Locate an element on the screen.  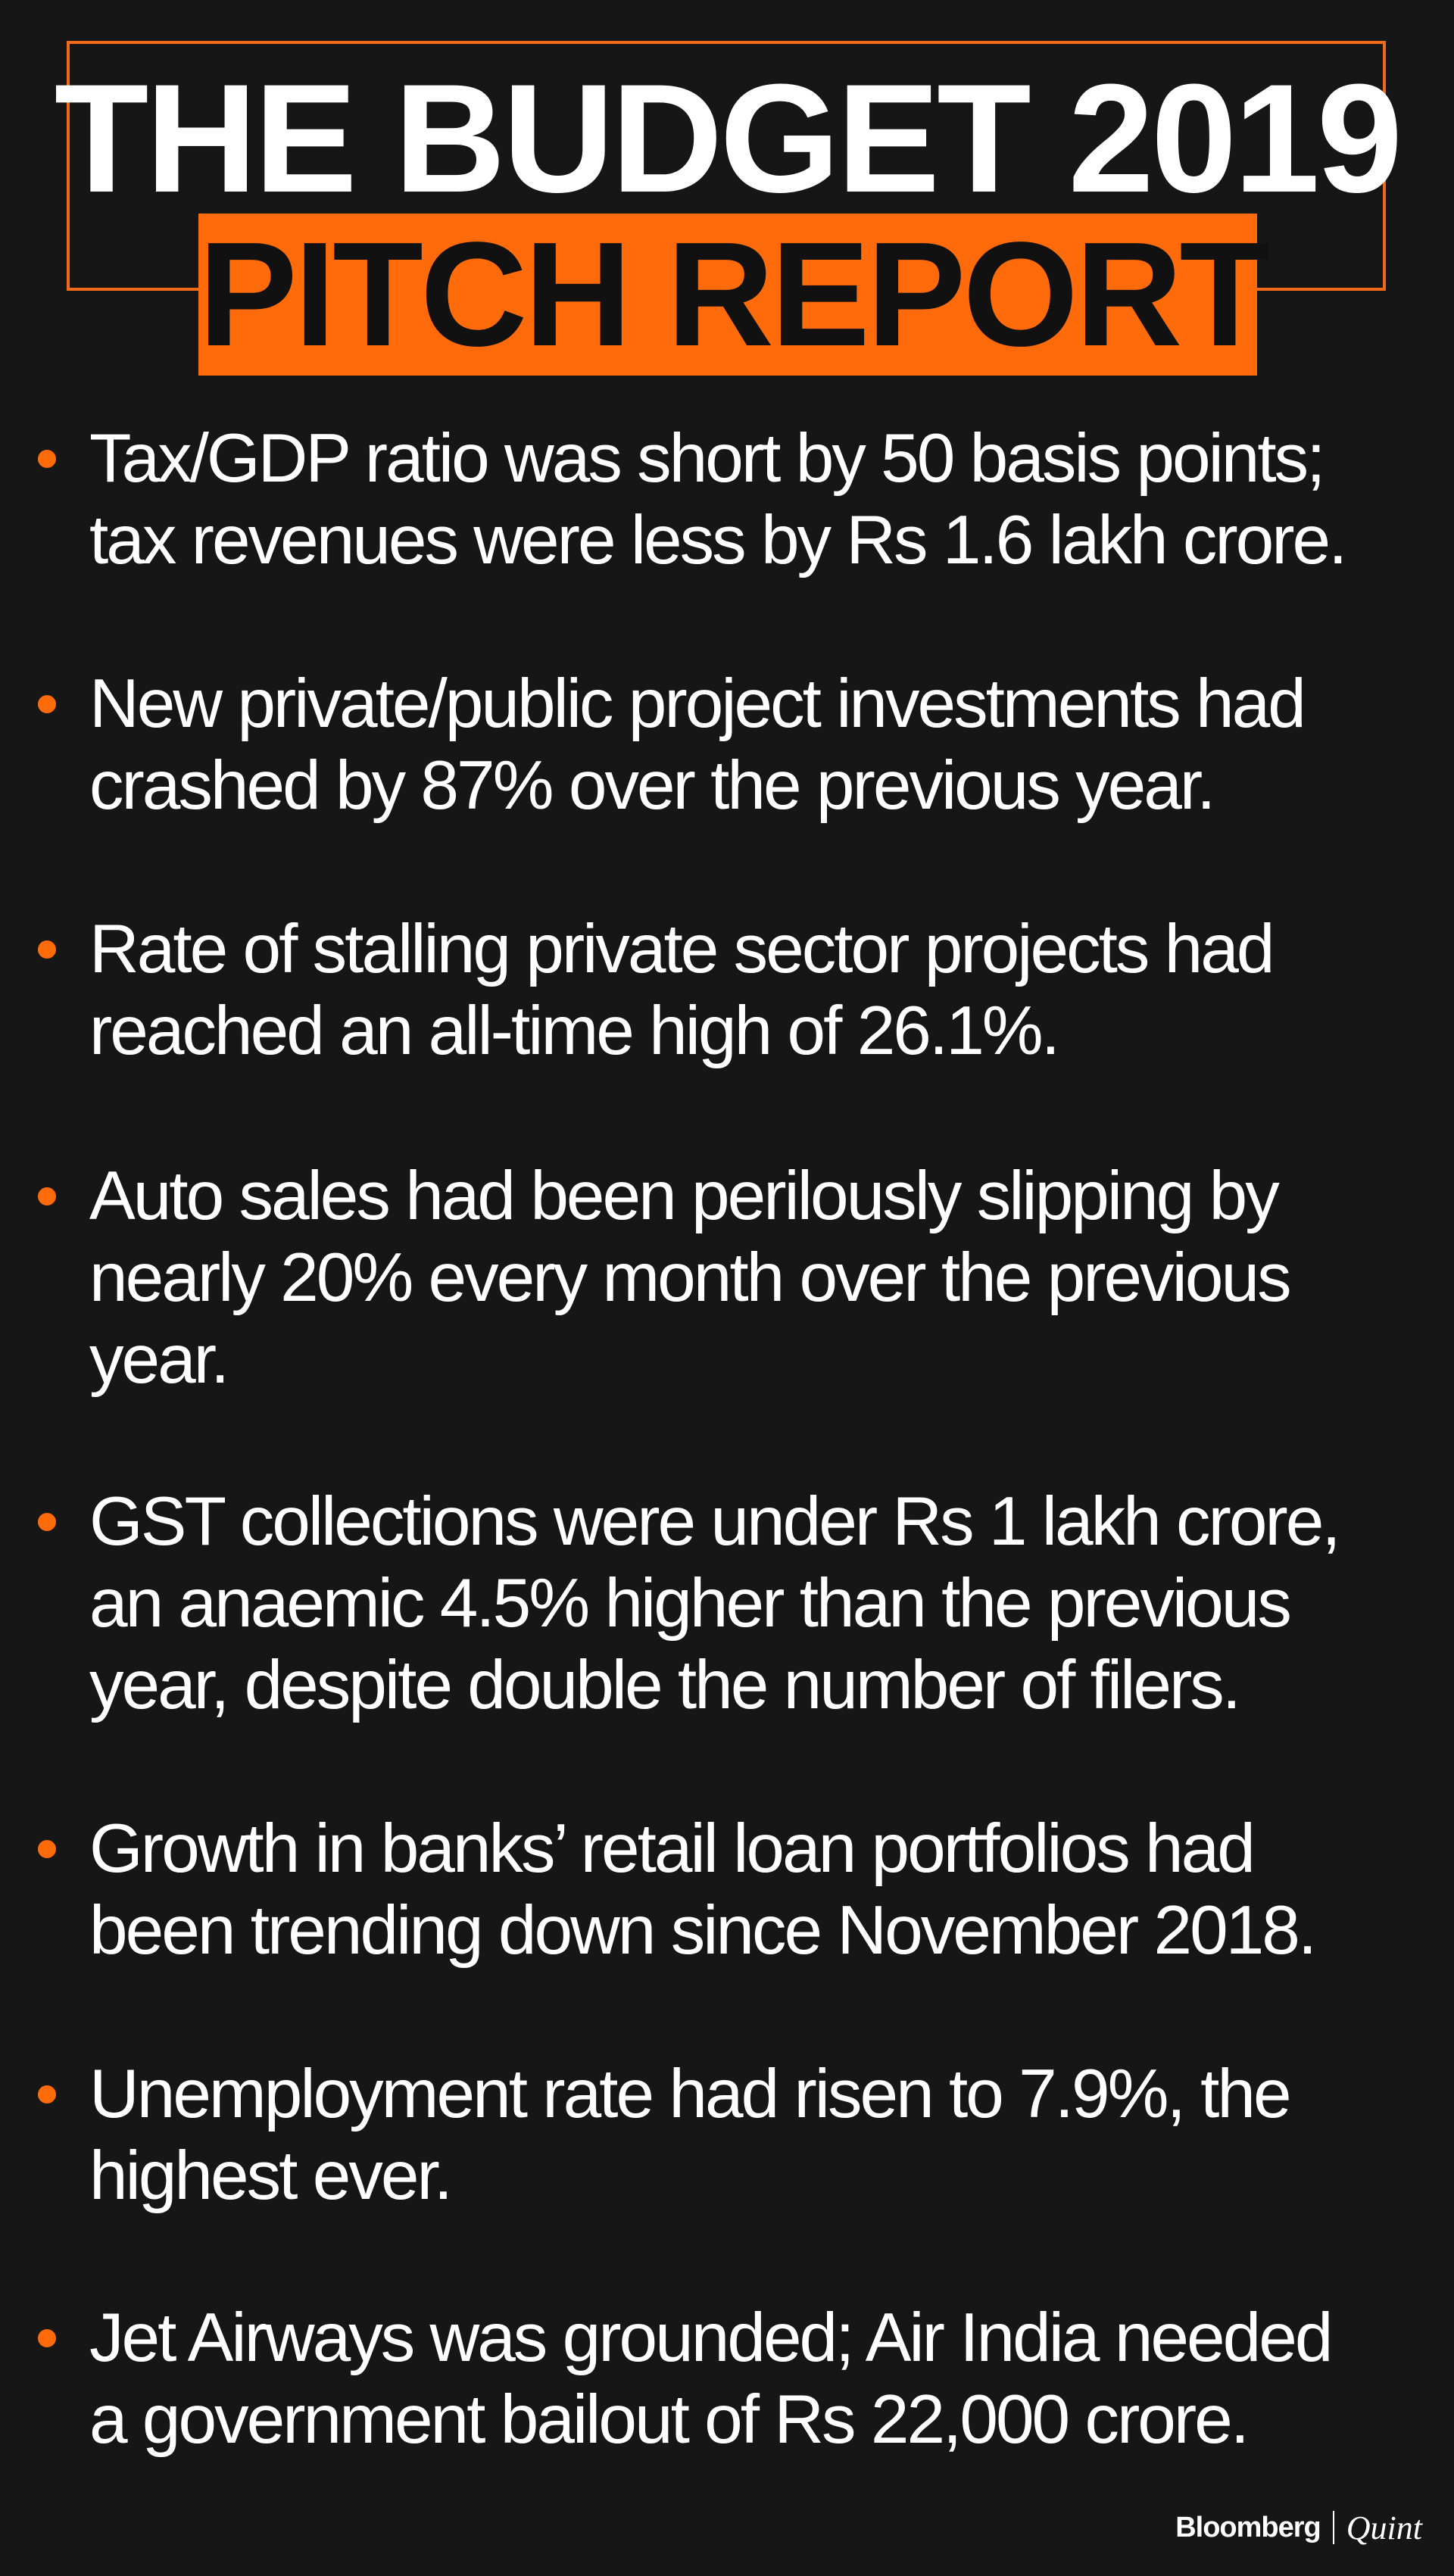
brand-name-part1: Bloomberg is located at coordinates (1248, 2527).